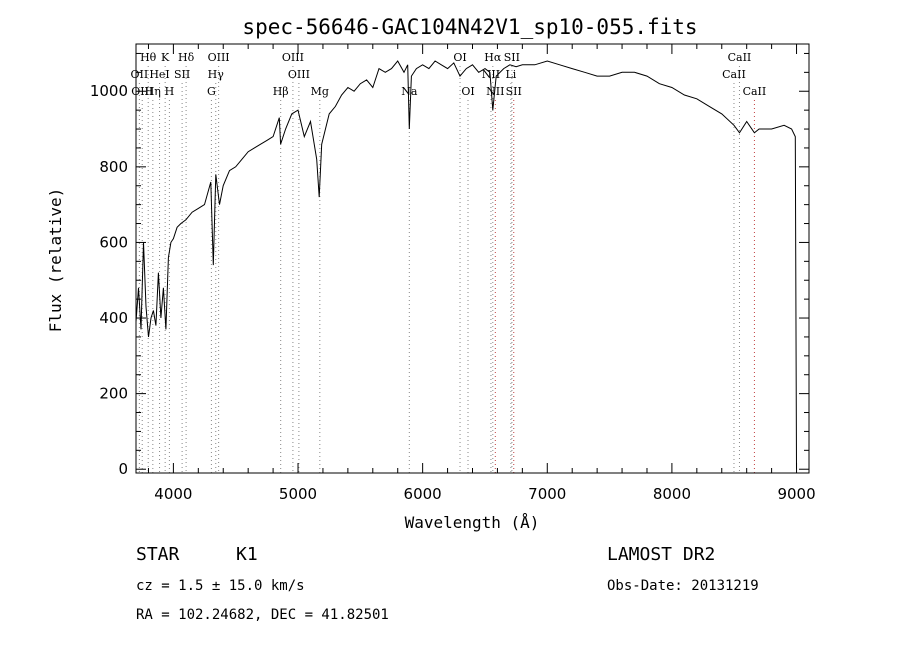  I want to click on y-tick-label: 800, so click(113, 167).